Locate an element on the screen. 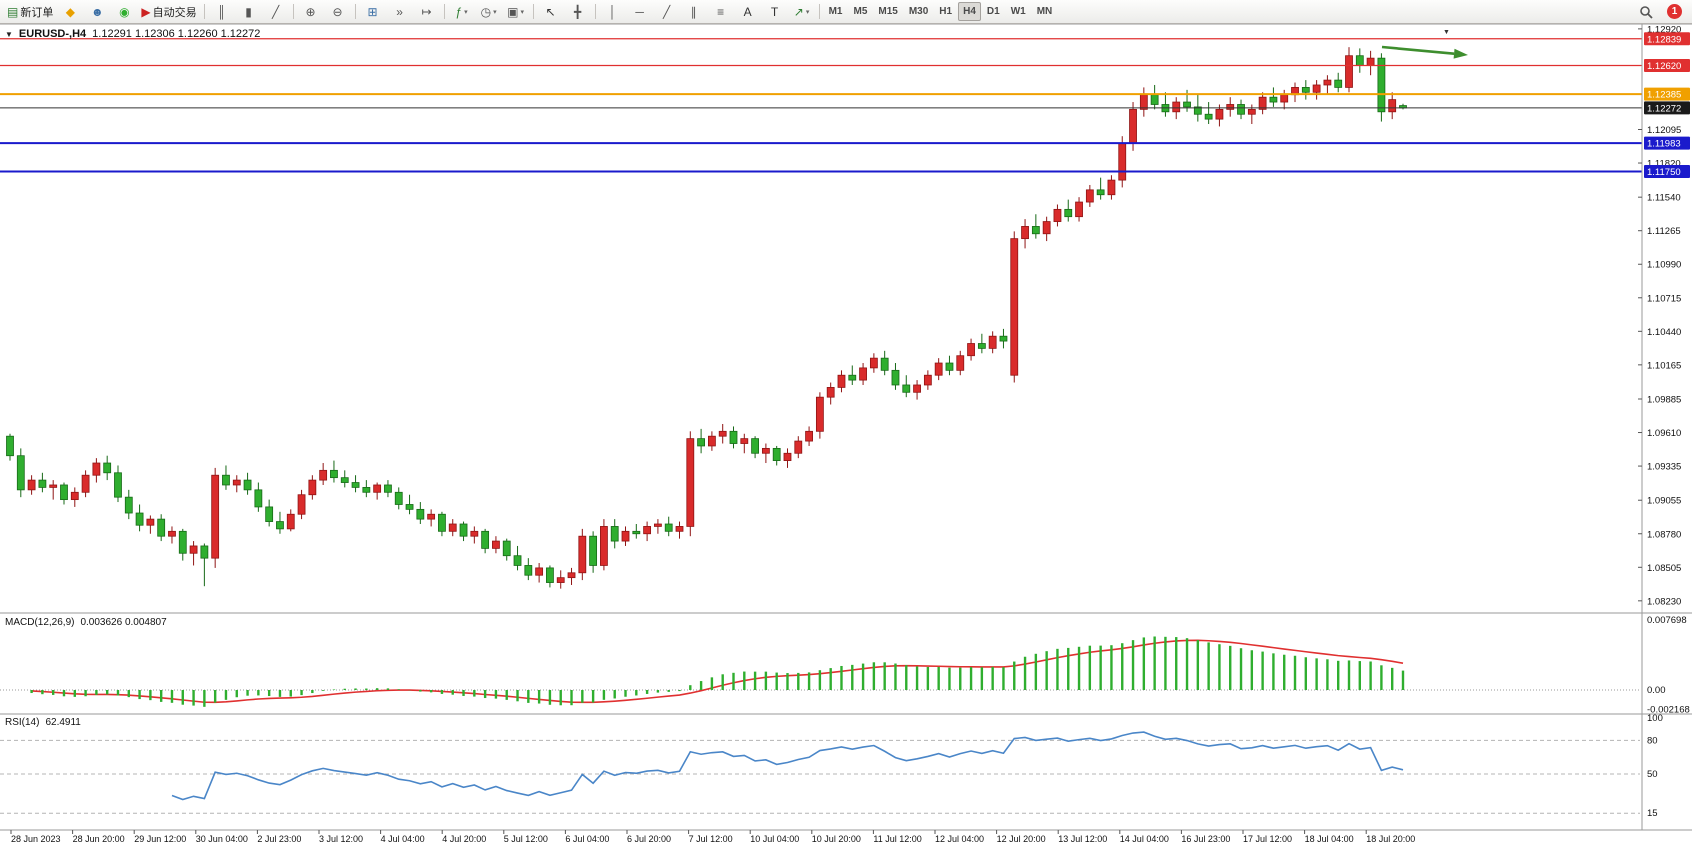 The width and height of the screenshot is (1692, 850). indicators-icon: ƒ is located at coordinates (459, 11).